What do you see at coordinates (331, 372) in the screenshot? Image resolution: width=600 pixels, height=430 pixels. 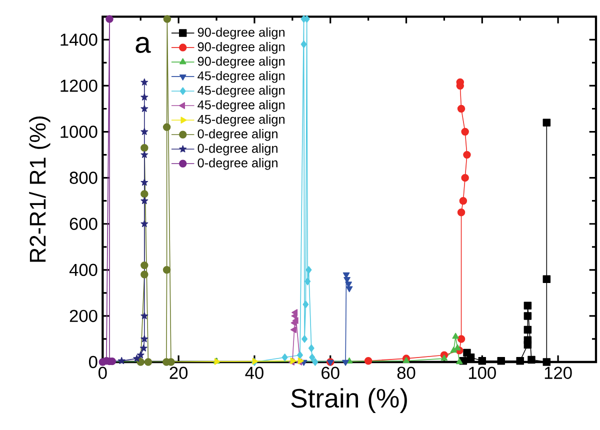 I see `x-tick-label: 60` at bounding box center [331, 372].